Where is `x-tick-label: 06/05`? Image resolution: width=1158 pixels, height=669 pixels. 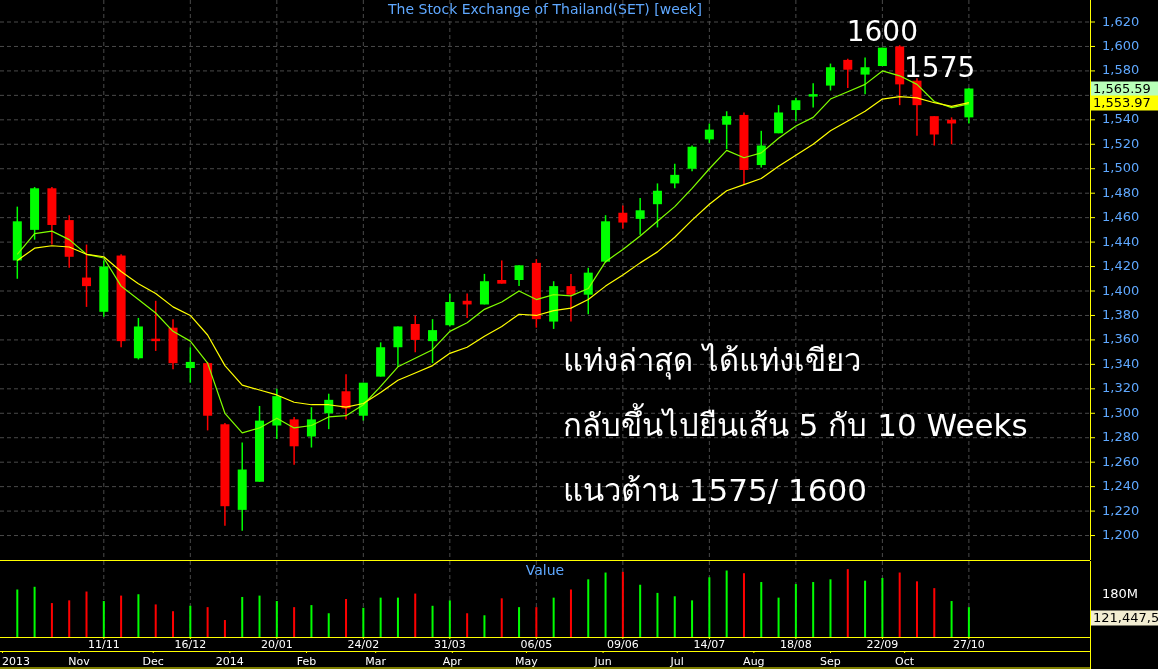 x-tick-label: 06/05 is located at coordinates (536, 644).